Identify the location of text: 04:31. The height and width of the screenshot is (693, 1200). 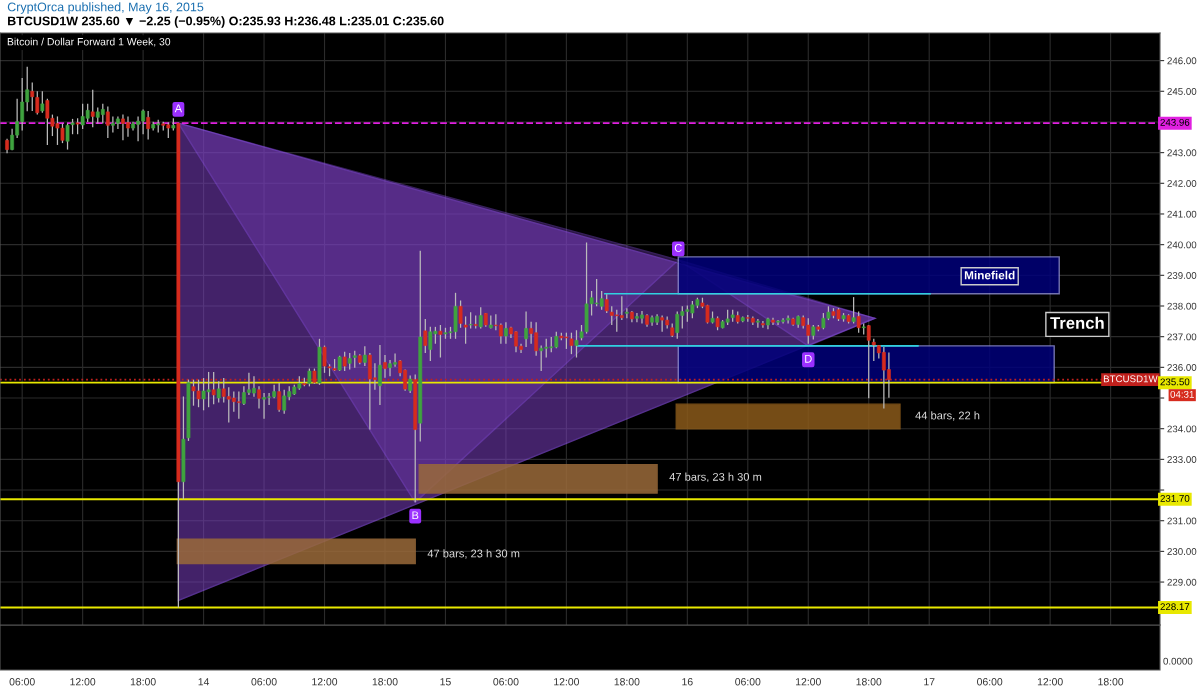
(1182, 394).